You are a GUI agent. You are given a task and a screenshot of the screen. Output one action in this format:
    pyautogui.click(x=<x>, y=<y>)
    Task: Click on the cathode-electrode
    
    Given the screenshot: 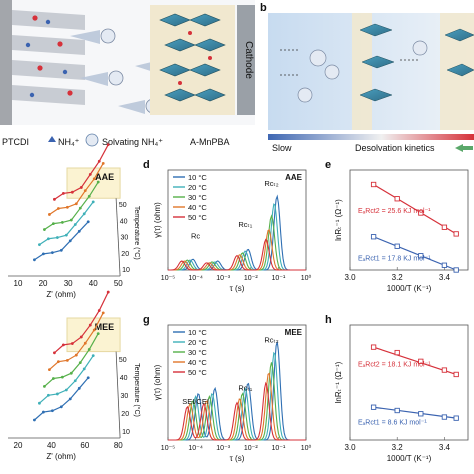 What is the action you would take?
    pyautogui.click(x=246, y=60)
    